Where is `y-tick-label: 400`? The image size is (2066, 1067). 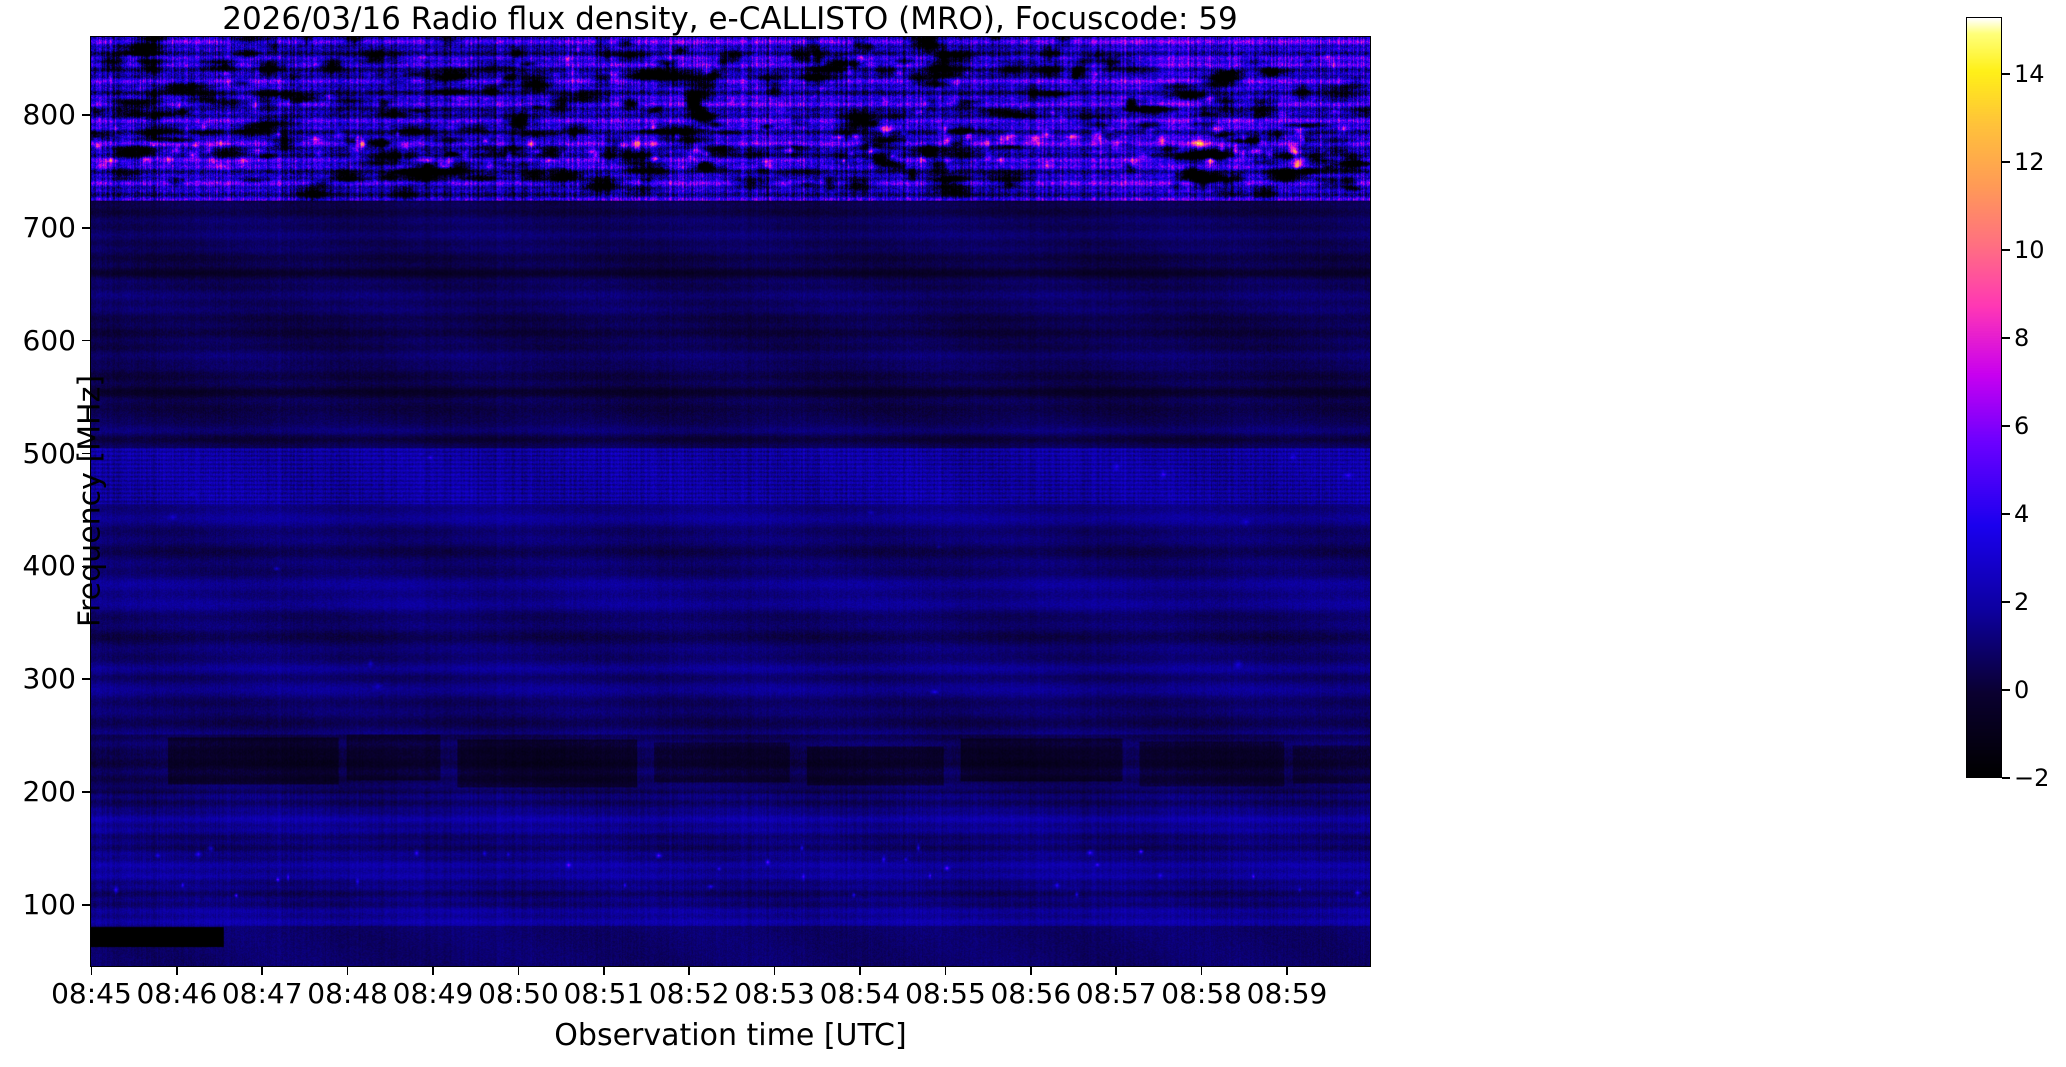 y-tick-label: 400 is located at coordinates (49, 566).